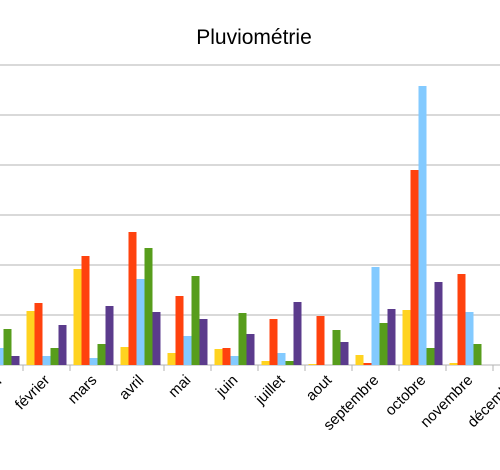 This screenshot has width=500, height=470. What do you see at coordinates (83, 390) in the screenshot?
I see `x-tick-label: mars` at bounding box center [83, 390].